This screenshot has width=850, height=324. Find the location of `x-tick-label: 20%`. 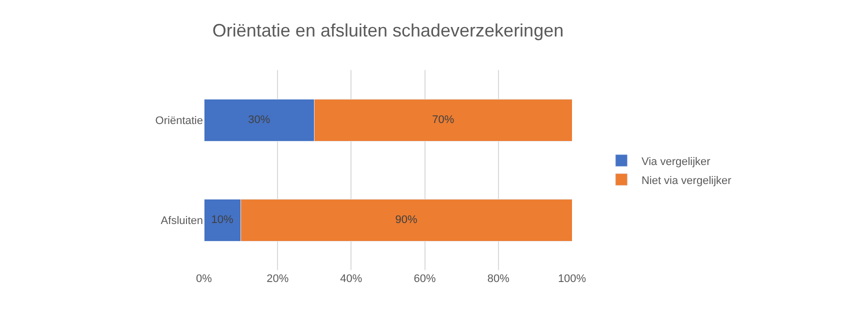

x-tick-label: 20% is located at coordinates (277, 279).